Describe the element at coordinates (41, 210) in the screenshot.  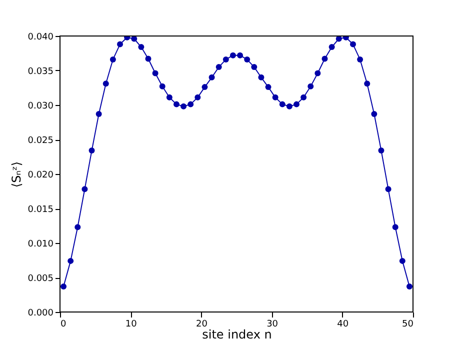
I see `y-tick-label: 0.015` at that location.